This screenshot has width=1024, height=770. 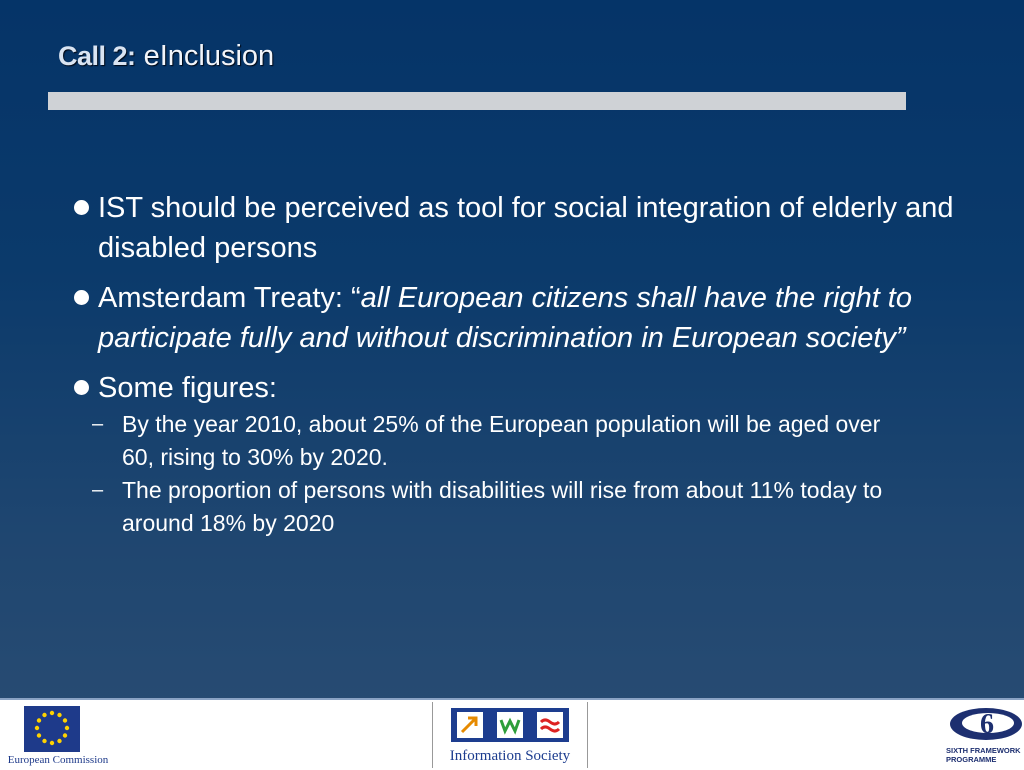 What do you see at coordinates (510, 756) in the screenshot?
I see `is-logo-label: Information Society` at bounding box center [510, 756].